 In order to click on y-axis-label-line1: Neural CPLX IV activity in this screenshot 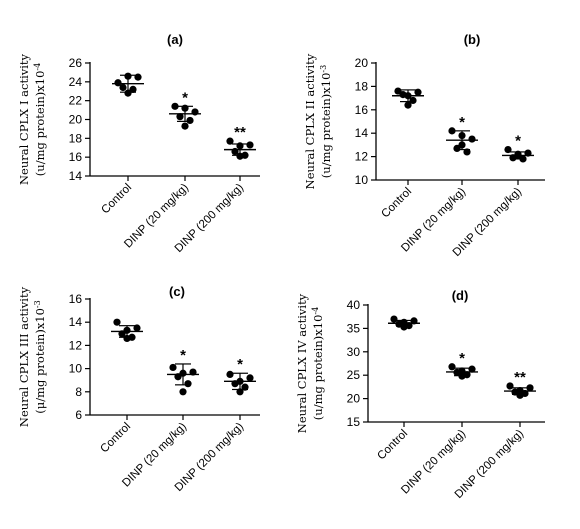, I will do `click(302, 363)`.